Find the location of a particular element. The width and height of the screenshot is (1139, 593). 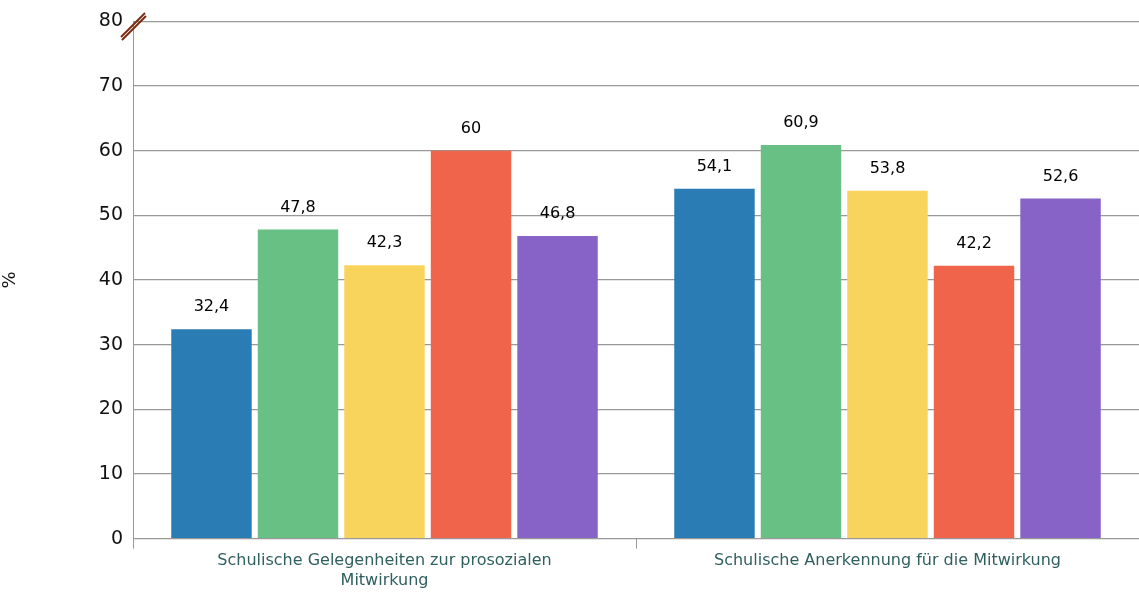

x-tick-label: Schulische Anerkennung für die Mitwirkung is located at coordinates (887, 560).